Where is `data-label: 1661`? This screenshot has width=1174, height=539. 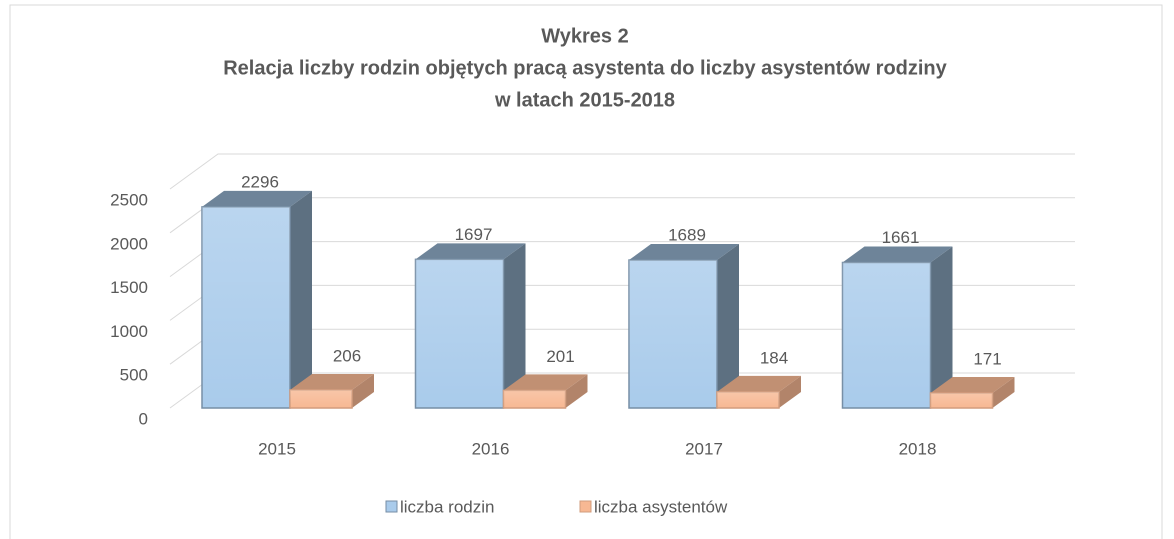
data-label: 1661 is located at coordinates (901, 237).